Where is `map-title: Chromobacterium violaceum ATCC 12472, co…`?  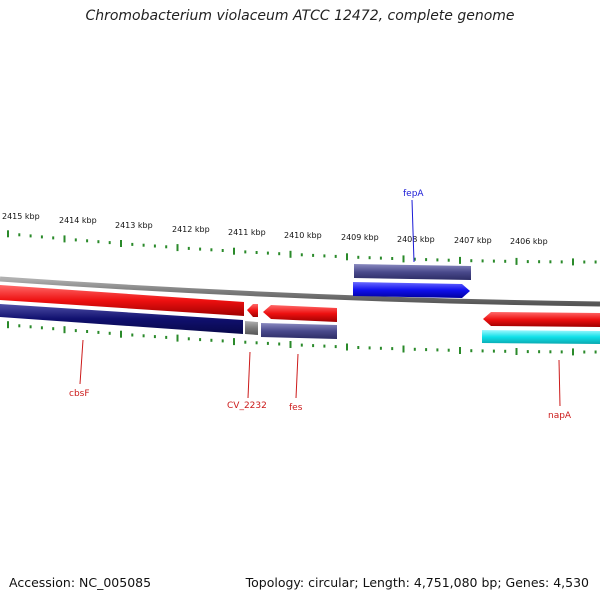 map-title: Chromobacterium violaceum ATCC 12472, co… is located at coordinates (300, 16).